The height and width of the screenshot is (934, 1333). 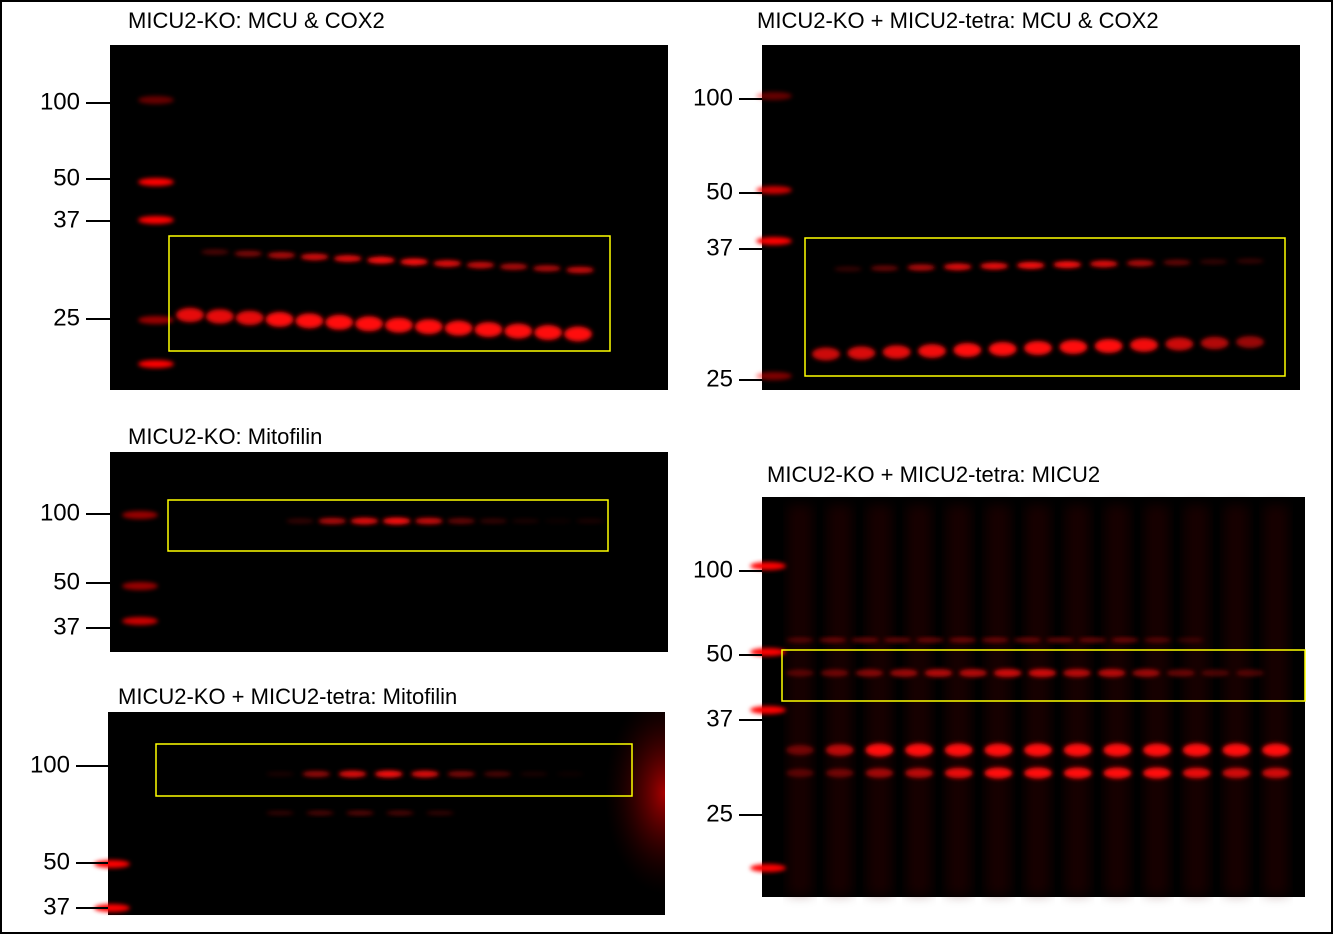 I want to click on panel-title: MICU2-KO: Mitofilin, so click(x=225, y=436).